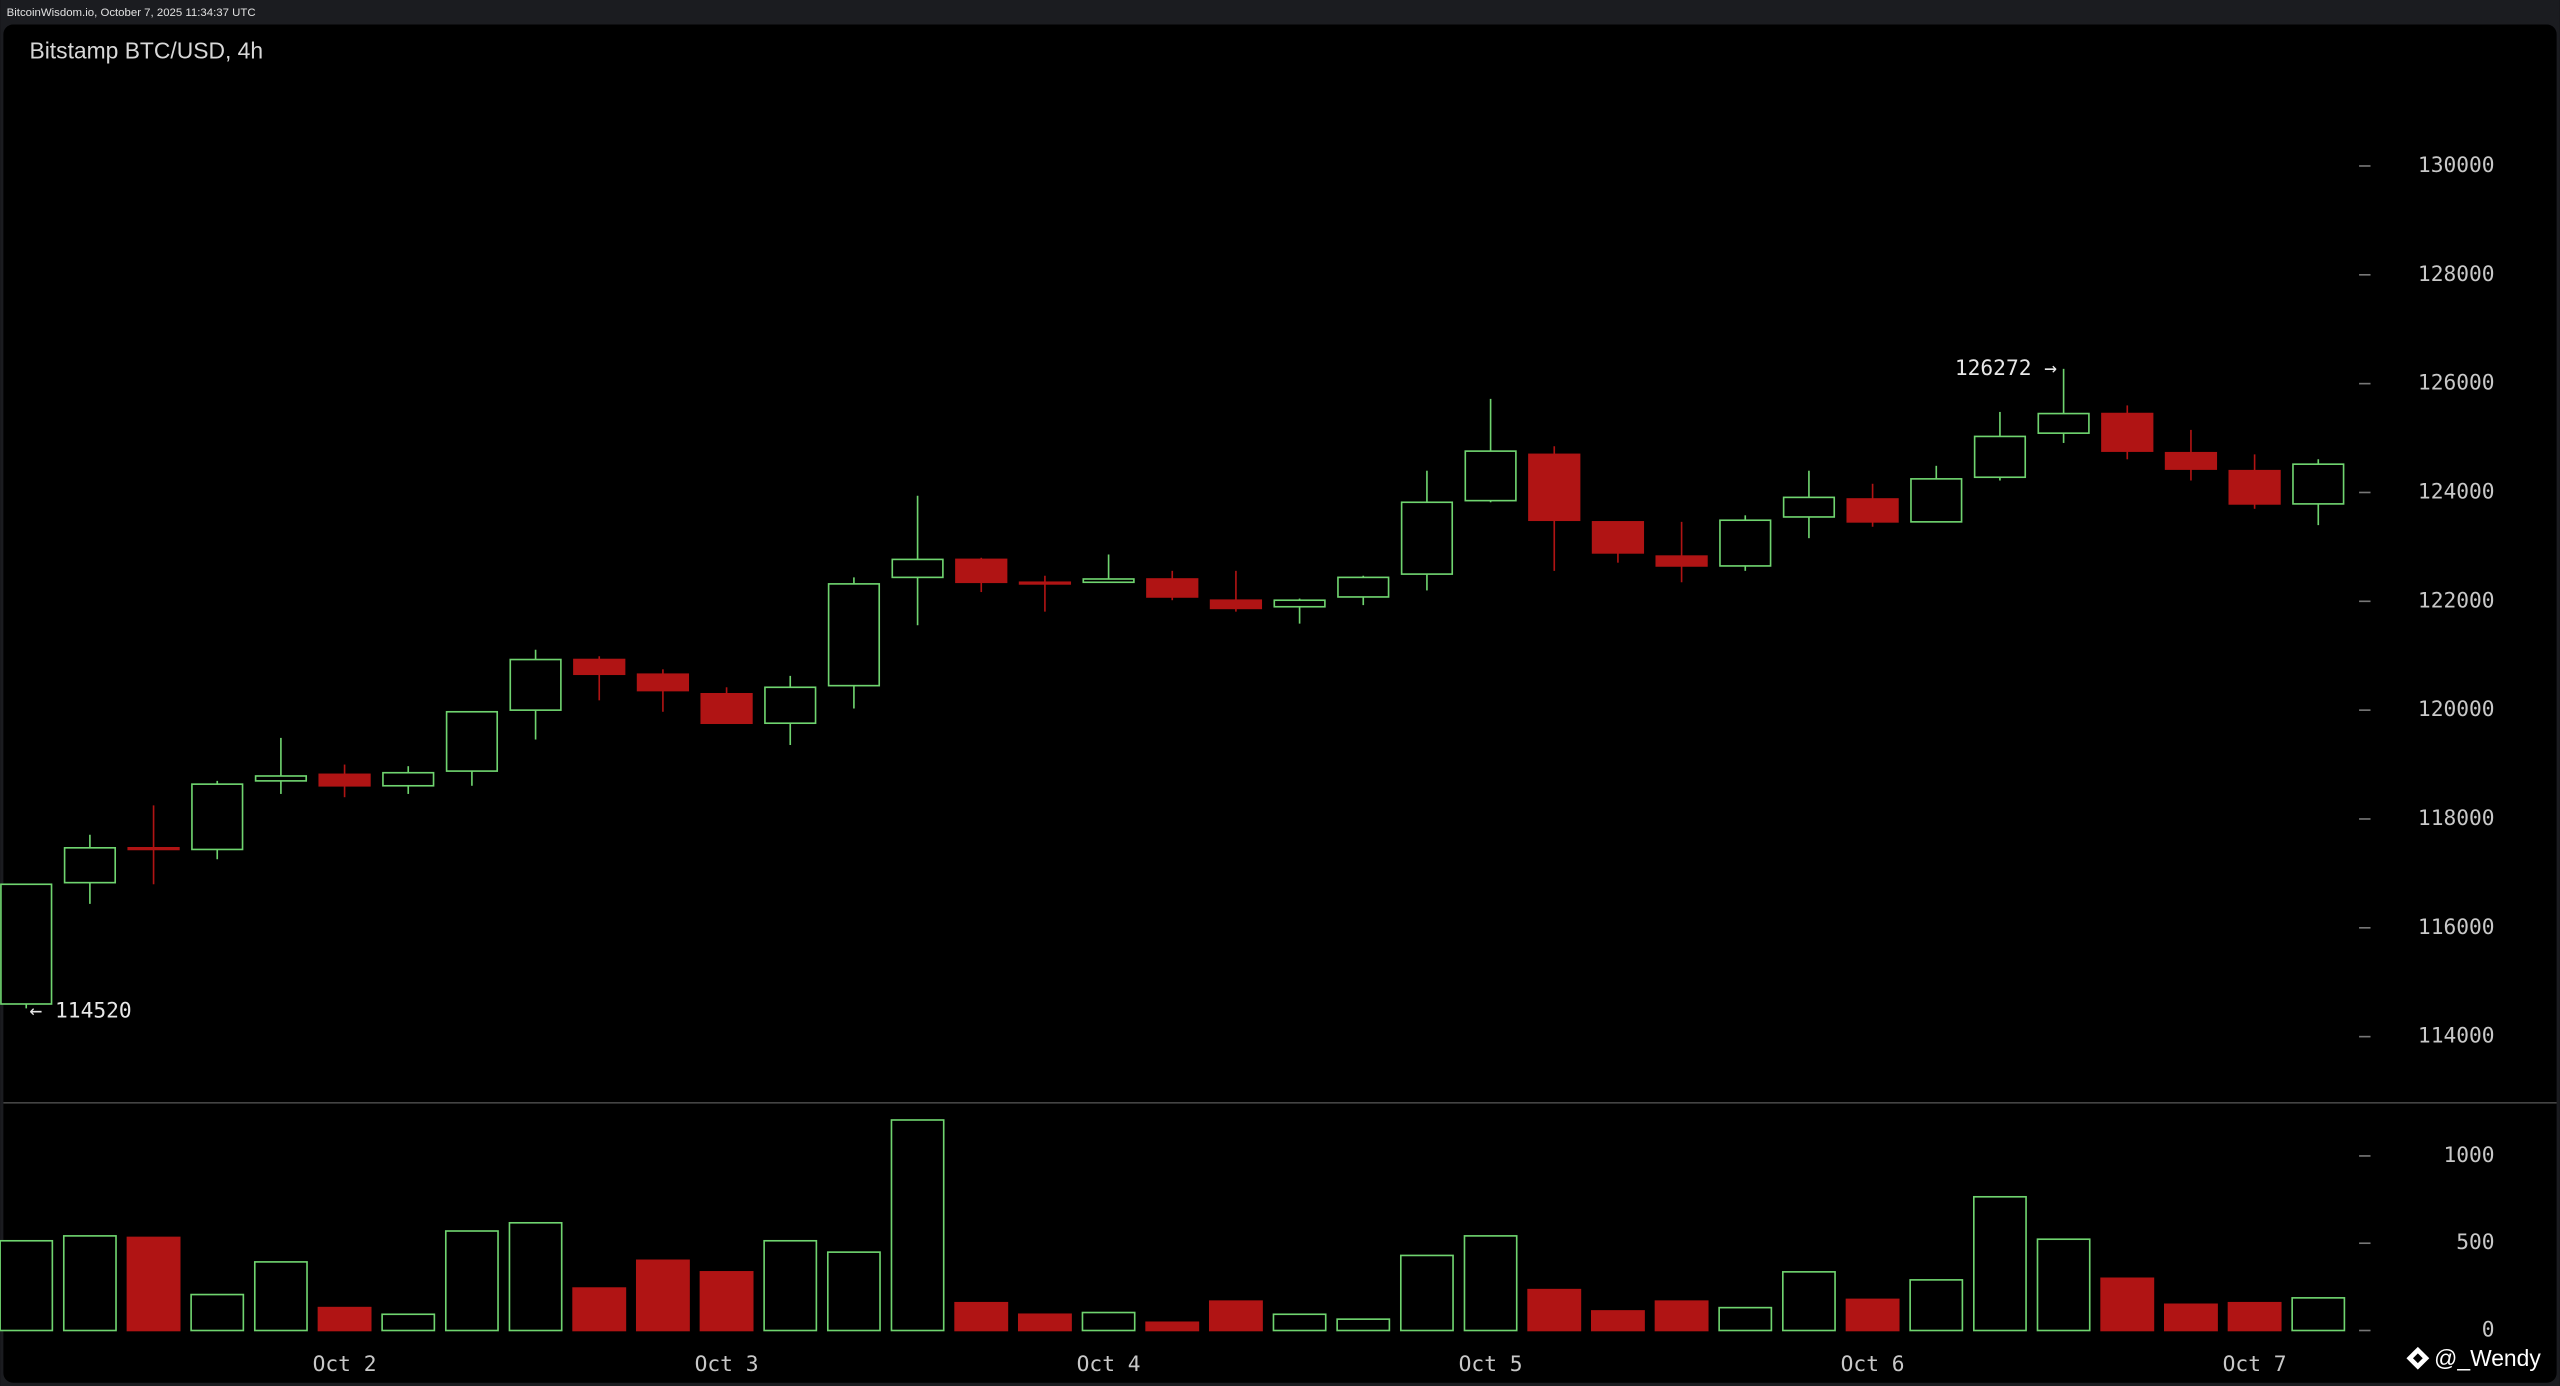 The image size is (2560, 1386). Describe the element at coordinates (2456, 274) in the screenshot. I see `y-tick-label: 128000` at that location.